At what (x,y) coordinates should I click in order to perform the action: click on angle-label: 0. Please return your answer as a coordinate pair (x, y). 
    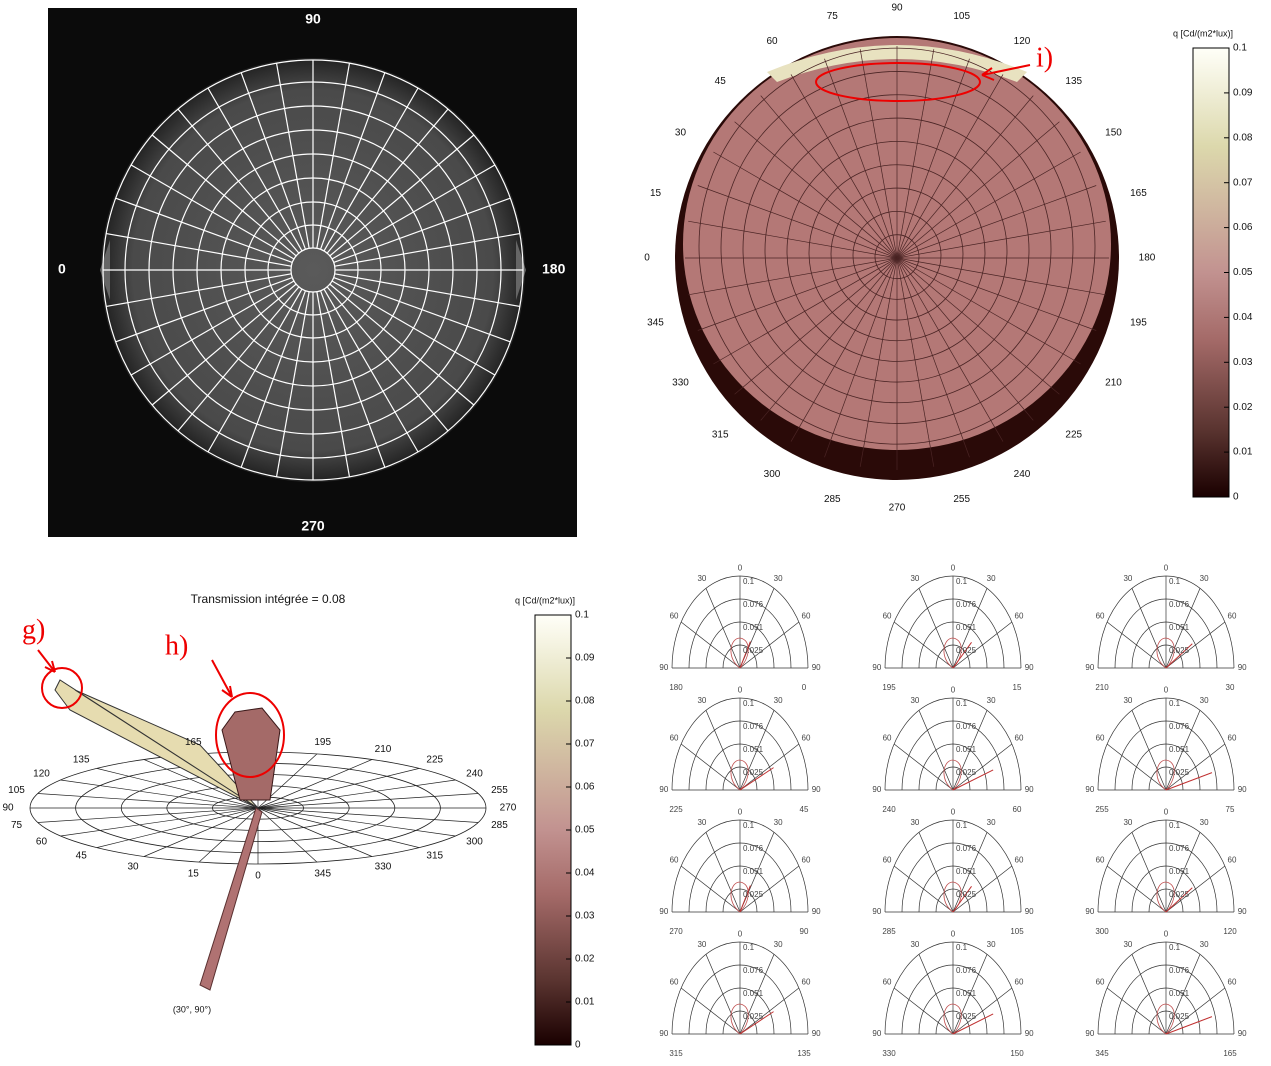
    Looking at the image, I should click on (647, 258).